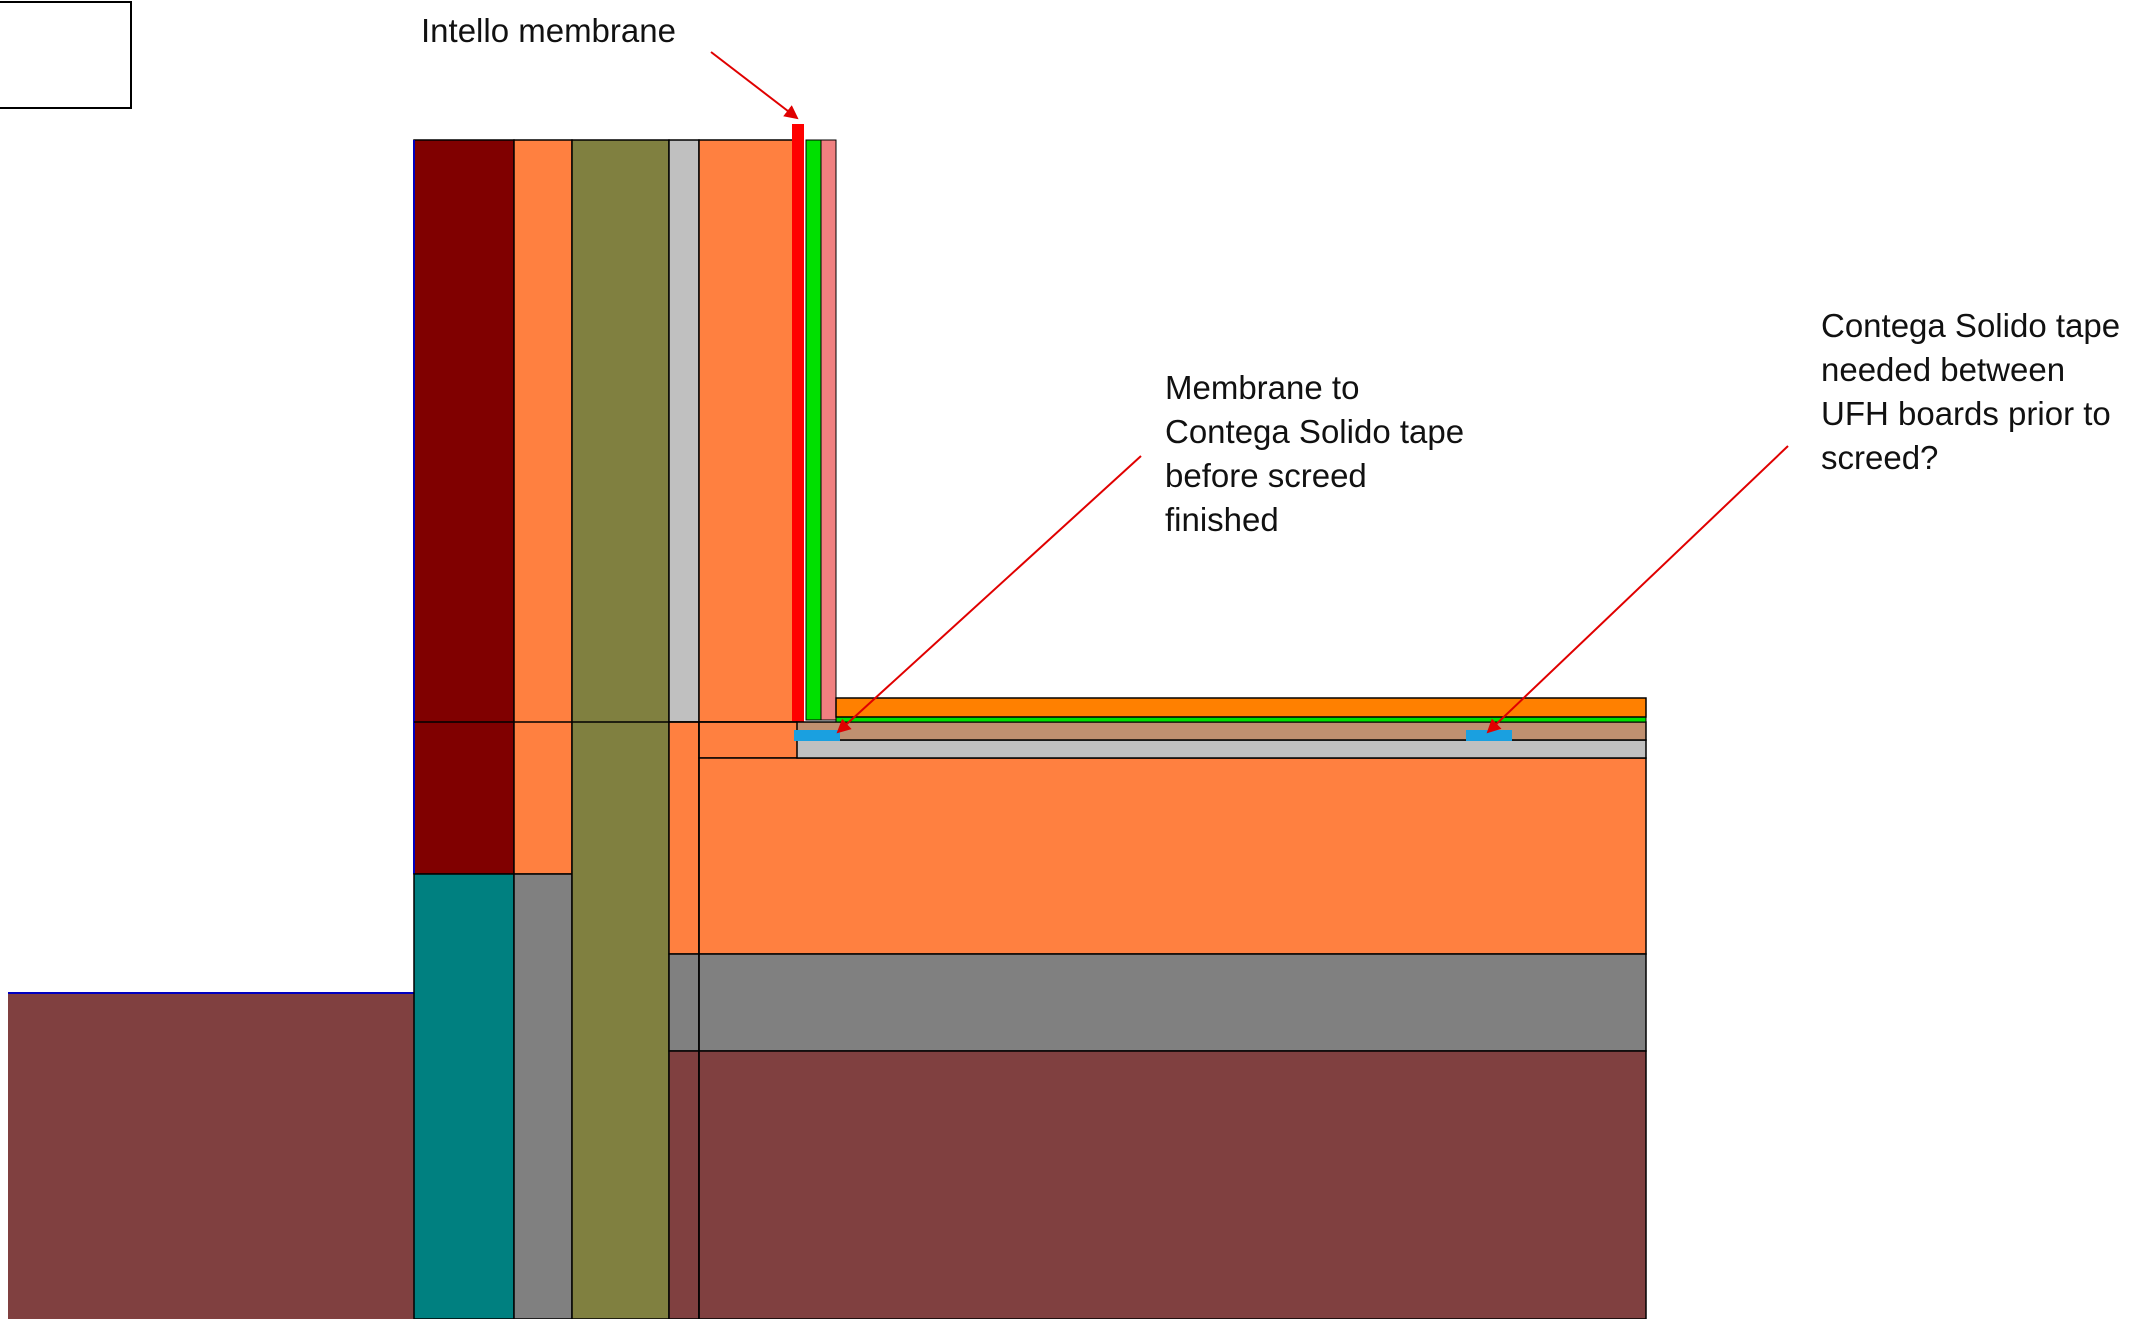 This screenshot has height=1319, width=2138. What do you see at coordinates (211, 1156) in the screenshot?
I see `external-ground` at bounding box center [211, 1156].